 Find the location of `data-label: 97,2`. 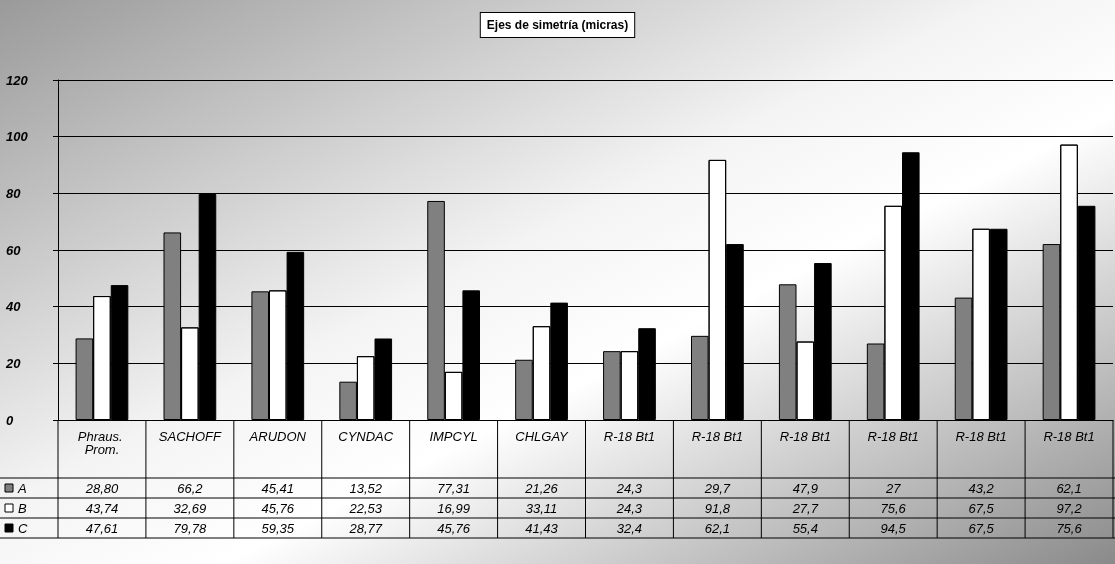

data-label: 97,2 is located at coordinates (1069, 508).